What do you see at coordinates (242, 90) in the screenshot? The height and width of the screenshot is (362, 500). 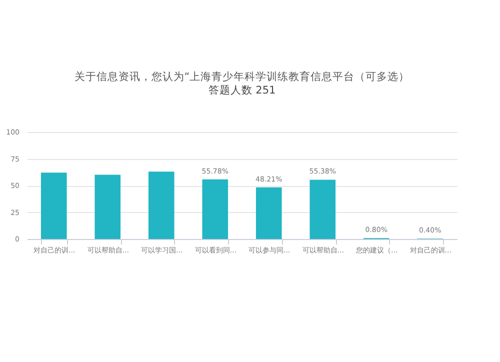 I see `chart-subtitle: 答题人数 251` at bounding box center [242, 90].